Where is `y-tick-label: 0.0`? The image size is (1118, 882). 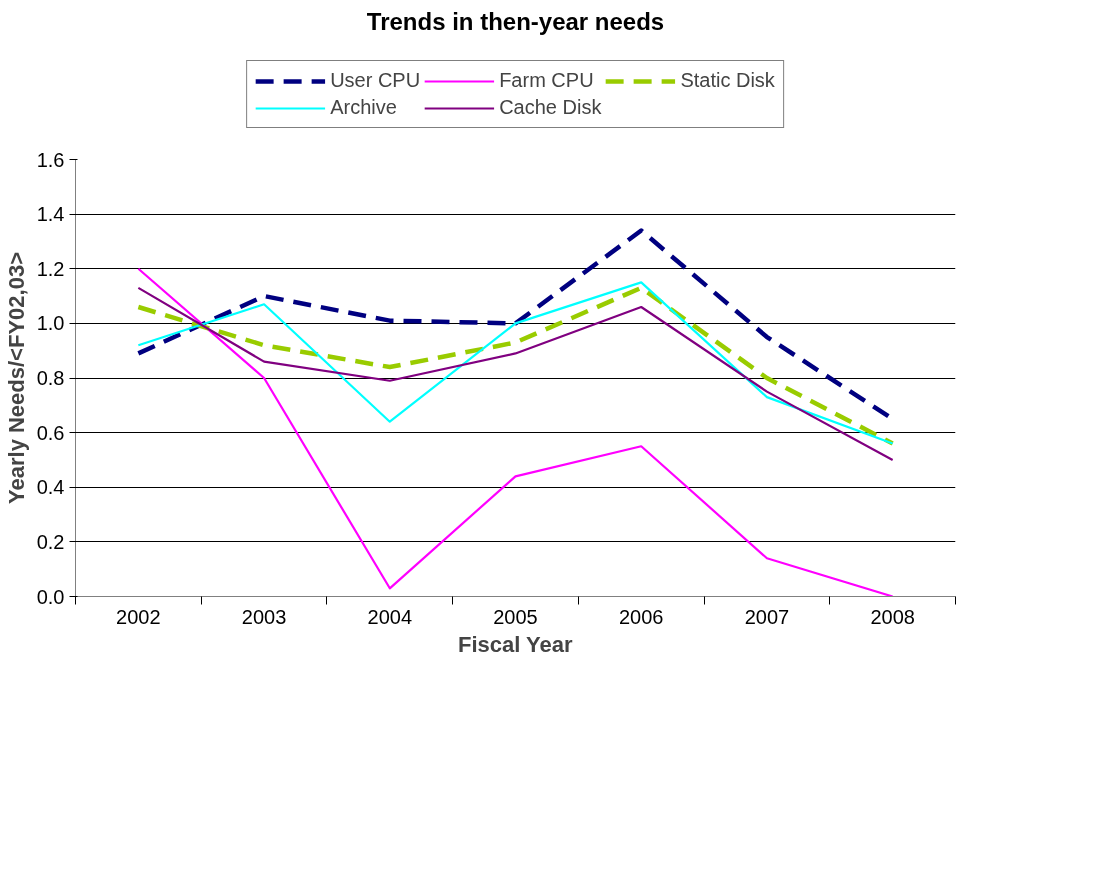
y-tick-label: 0.0 is located at coordinates (50, 596).